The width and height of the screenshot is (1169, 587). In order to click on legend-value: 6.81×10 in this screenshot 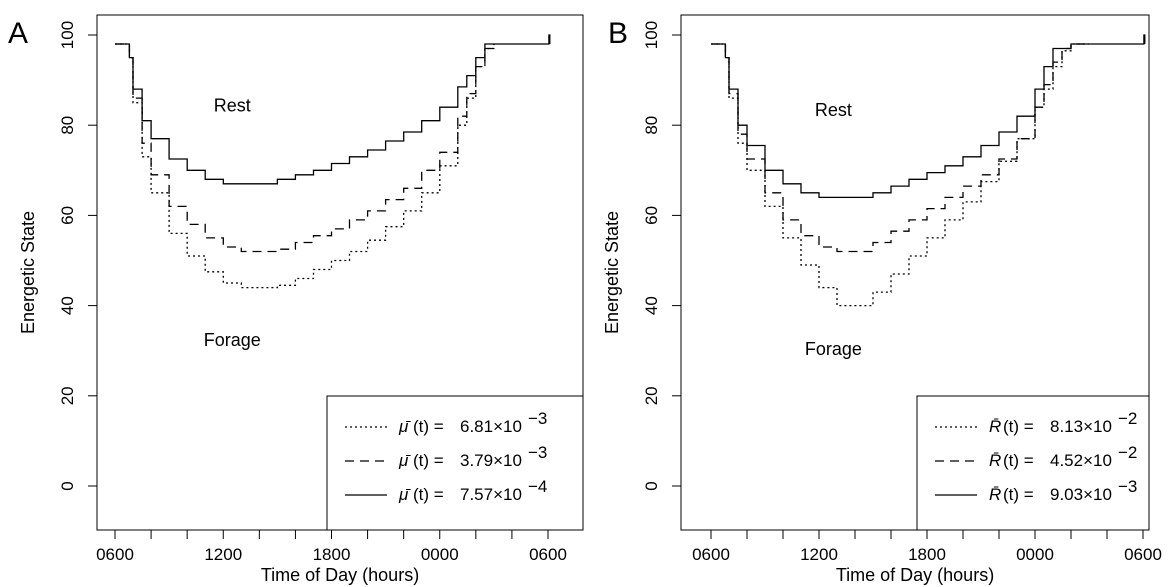, I will do `click(491, 426)`.